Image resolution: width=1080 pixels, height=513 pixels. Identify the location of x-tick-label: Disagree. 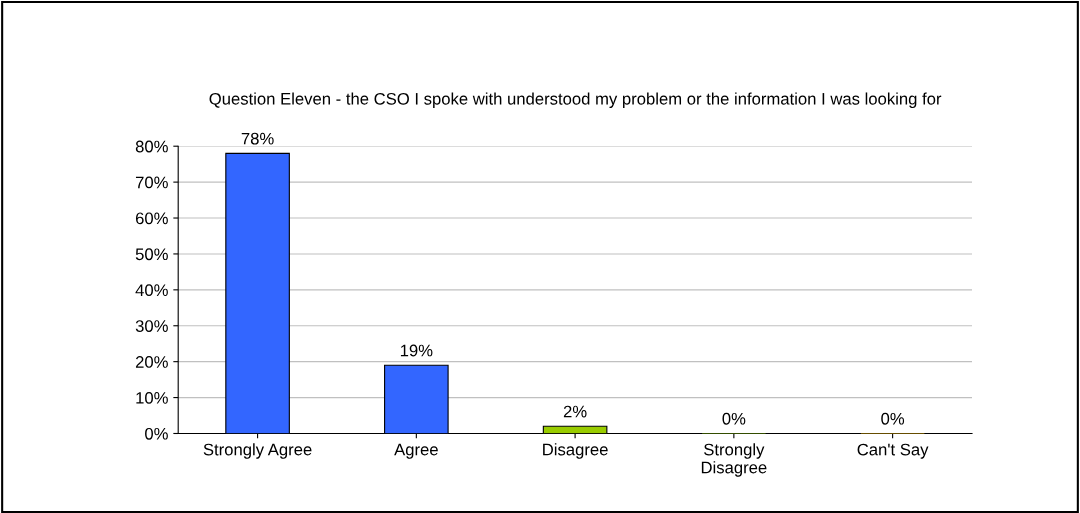
(575, 451).